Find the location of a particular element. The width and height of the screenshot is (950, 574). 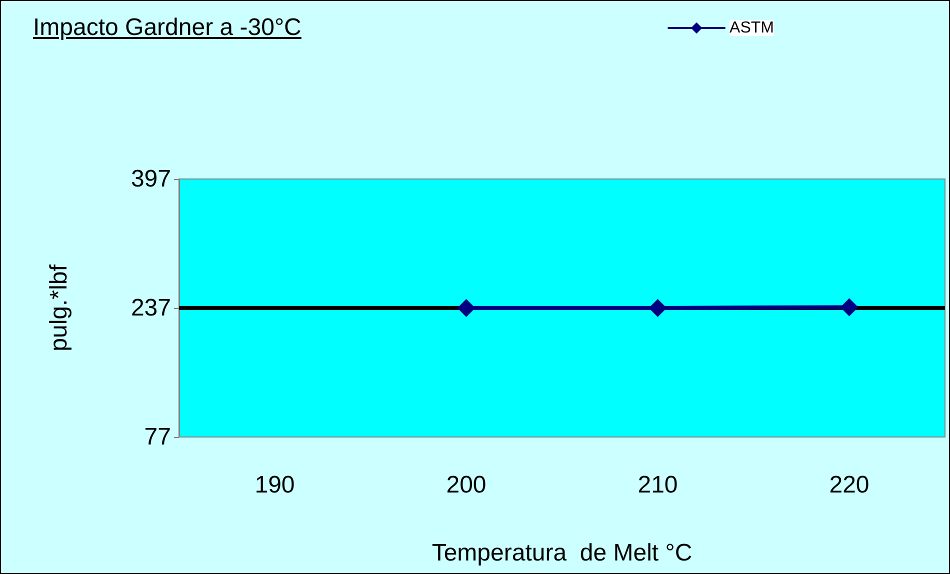

y-tick-label: 397 is located at coordinates (150, 179).